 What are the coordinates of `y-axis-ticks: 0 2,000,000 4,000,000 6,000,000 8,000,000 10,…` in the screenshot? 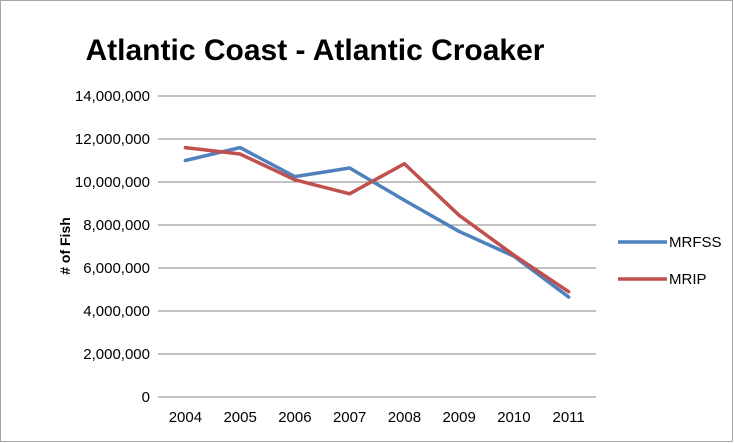 It's located at (112, 247).